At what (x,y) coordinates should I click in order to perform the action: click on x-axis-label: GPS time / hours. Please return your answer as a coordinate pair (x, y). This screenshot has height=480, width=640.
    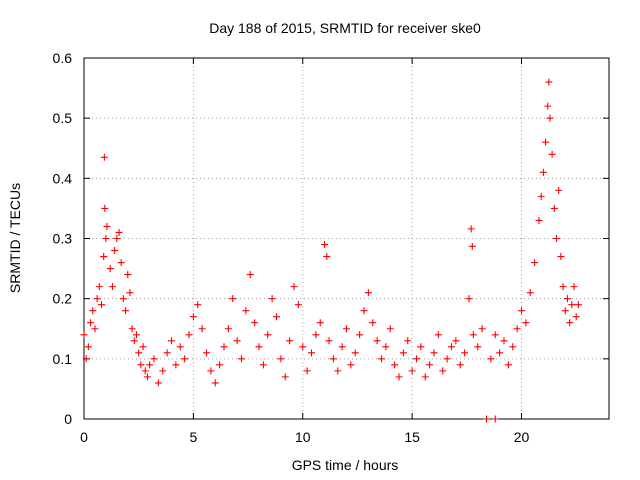
    Looking at the image, I should click on (345, 465).